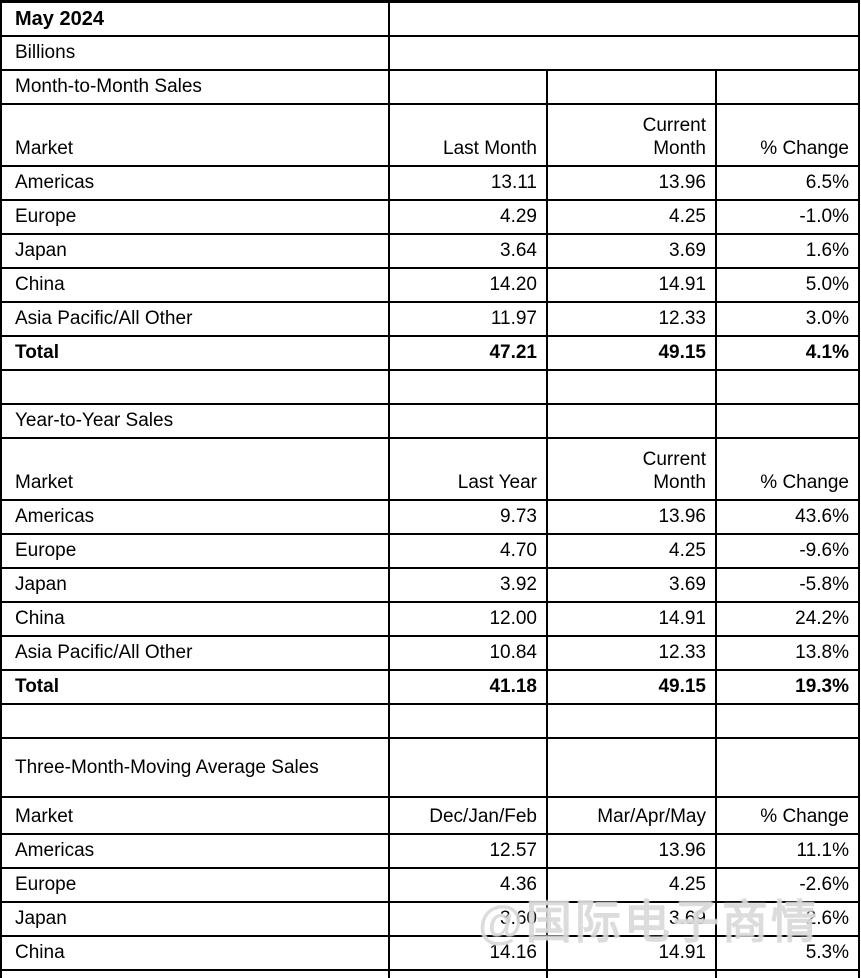  What do you see at coordinates (468, 885) in the screenshot?
I see `value-cell: 4.36` at bounding box center [468, 885].